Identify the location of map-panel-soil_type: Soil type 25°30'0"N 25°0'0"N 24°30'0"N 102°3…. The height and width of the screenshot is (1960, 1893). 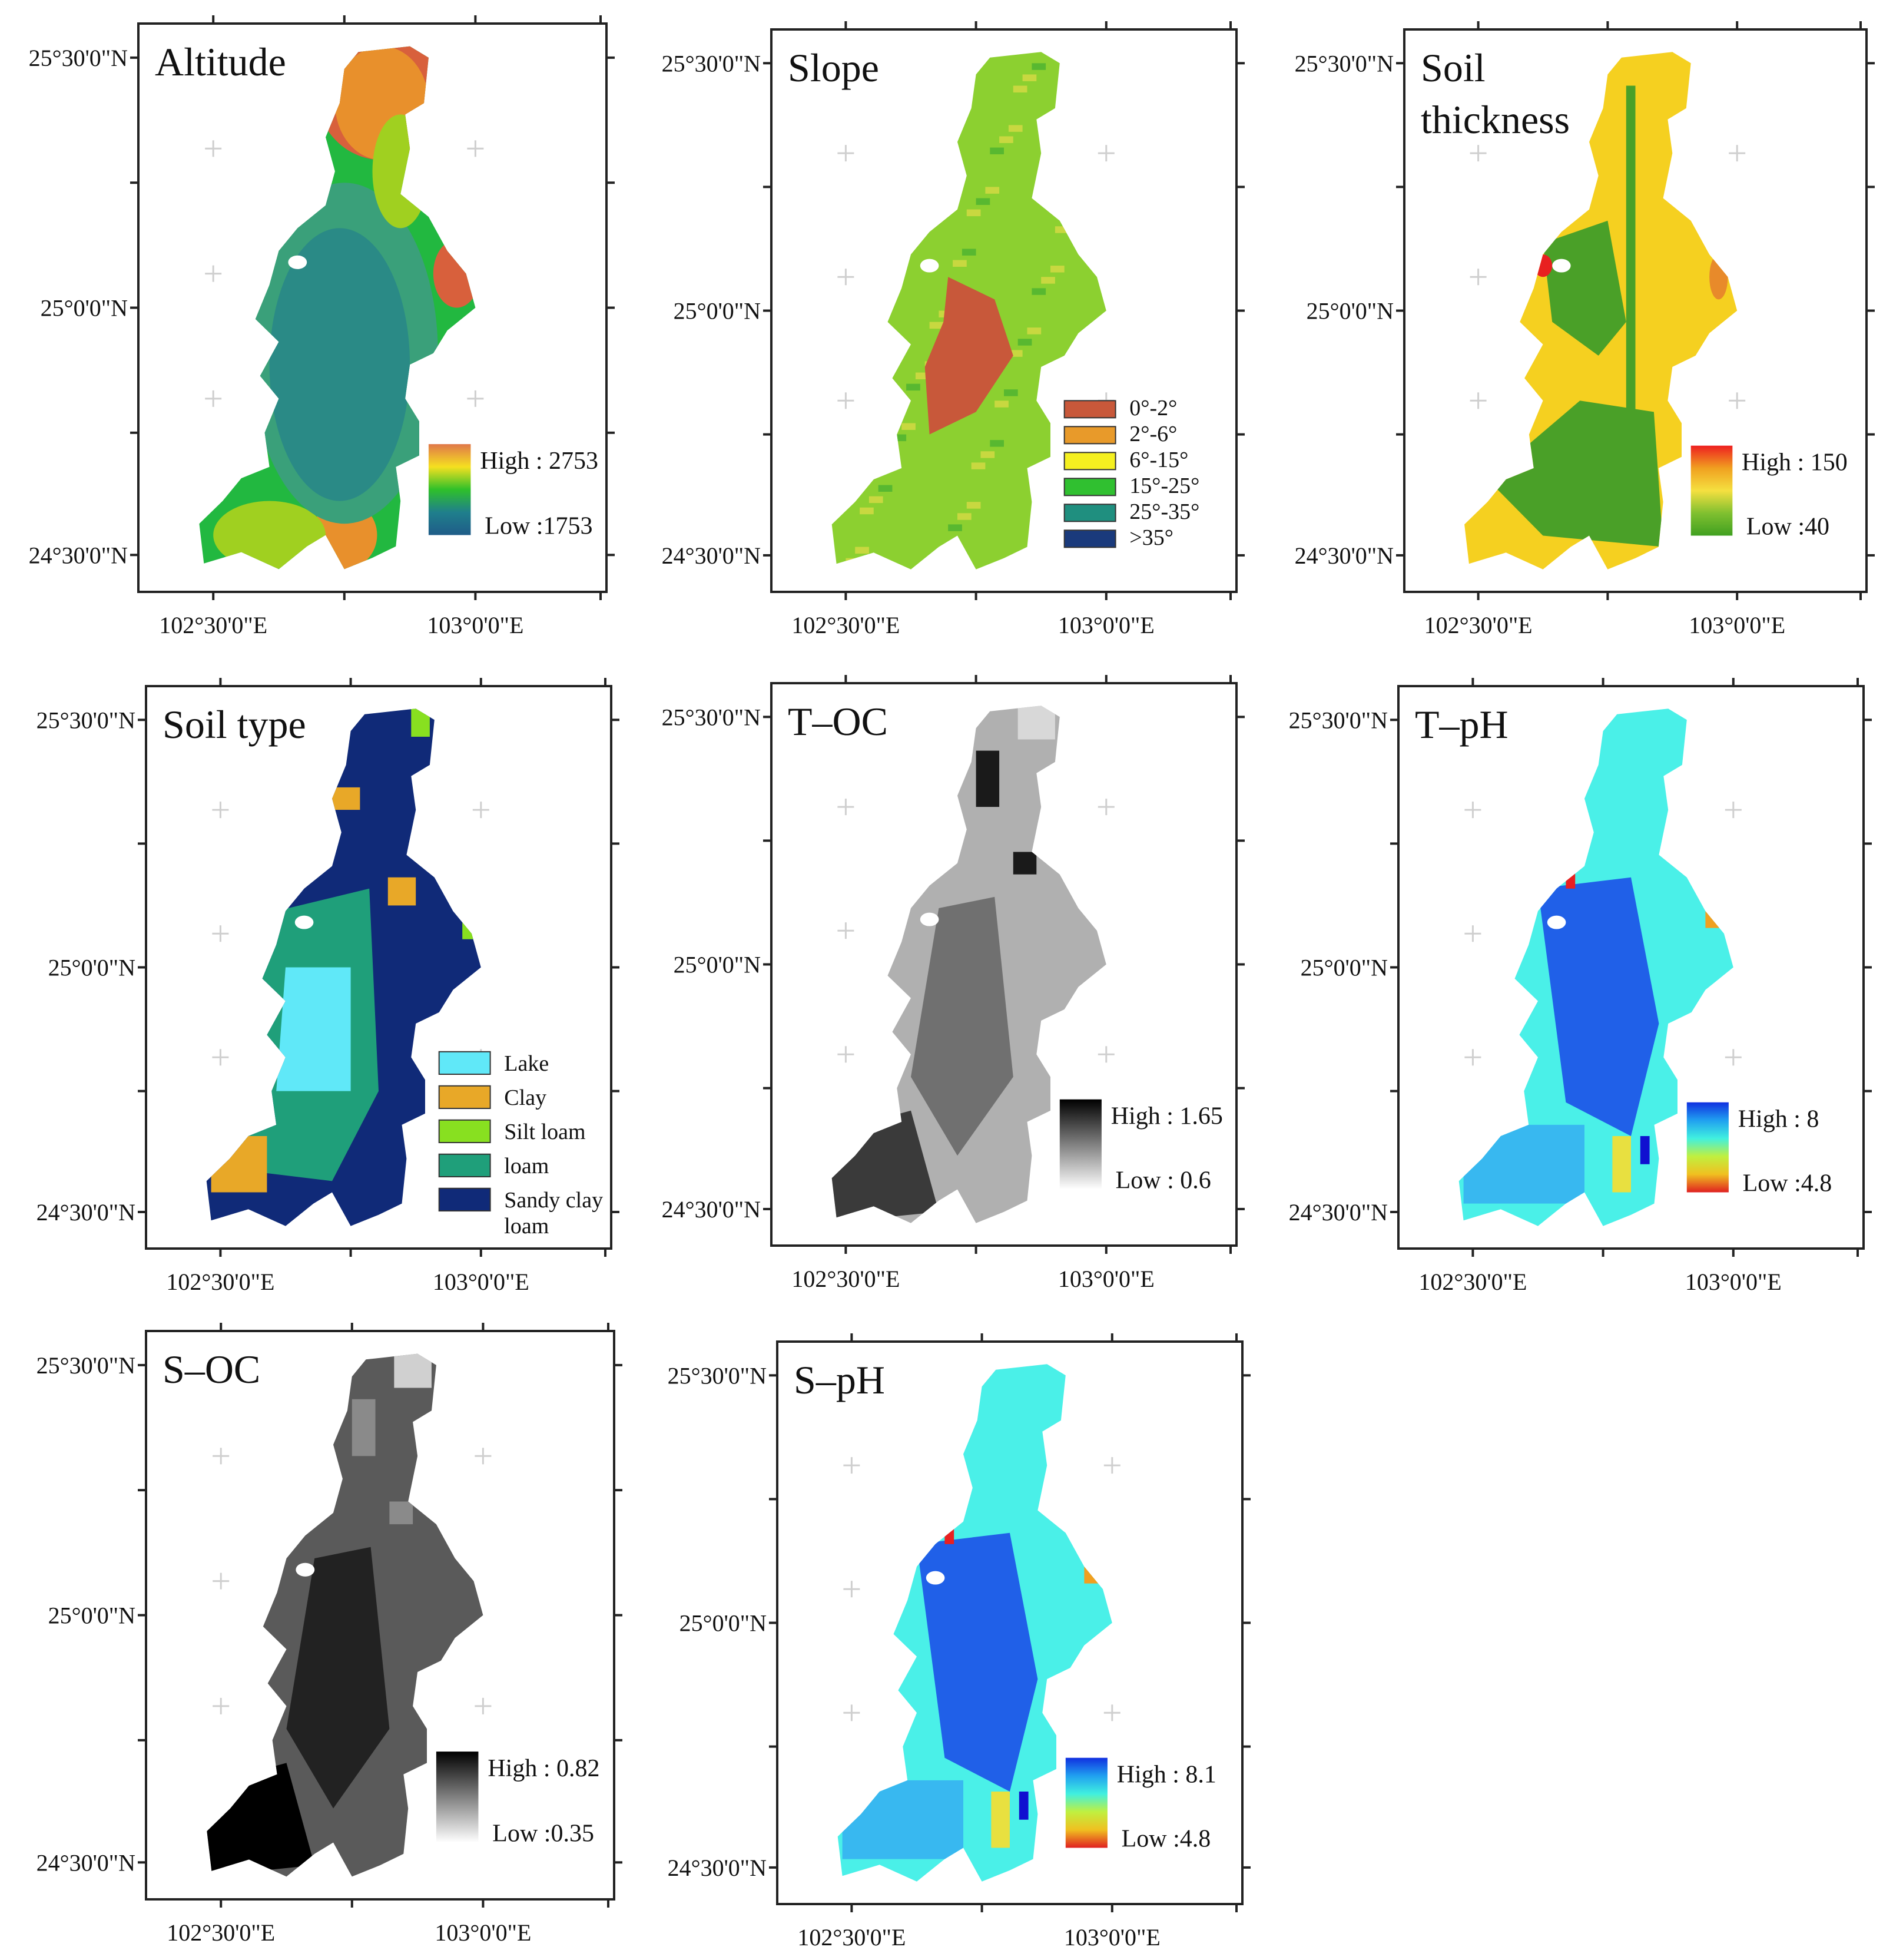
(328, 986).